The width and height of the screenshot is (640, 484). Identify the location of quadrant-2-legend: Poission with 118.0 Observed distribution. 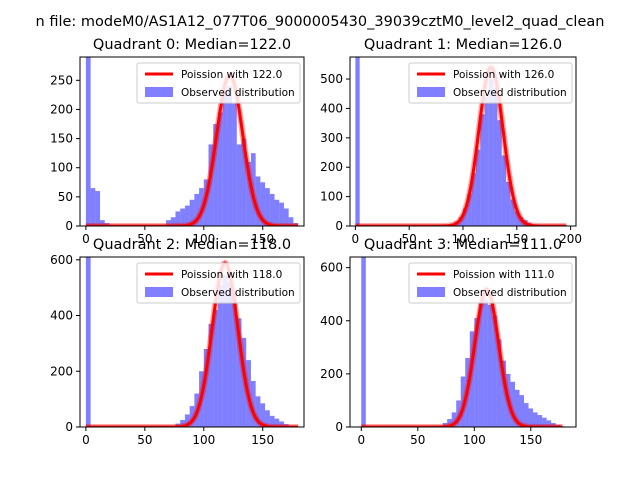
(218, 283).